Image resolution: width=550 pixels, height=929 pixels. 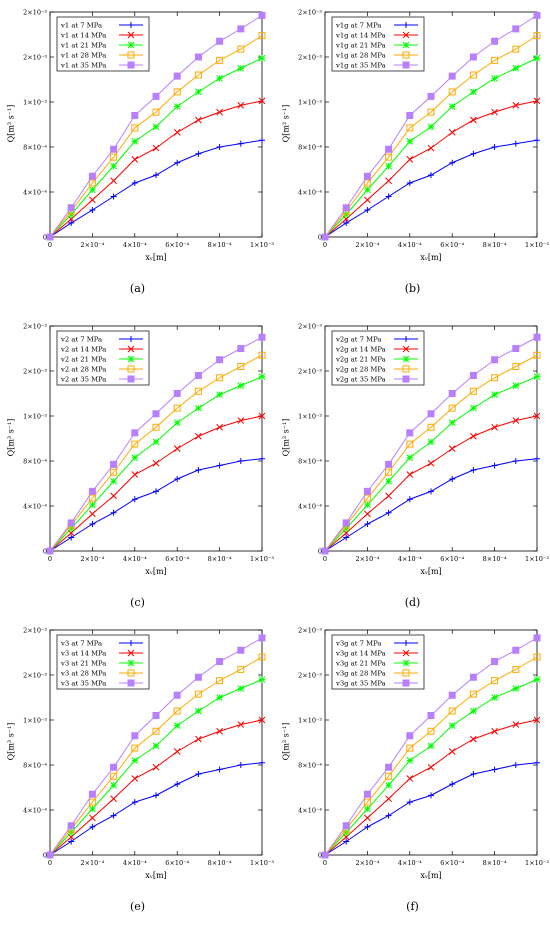 What do you see at coordinates (360, 360) in the screenshot?
I see `legend-label: v2g at 21 MPa` at bounding box center [360, 360].